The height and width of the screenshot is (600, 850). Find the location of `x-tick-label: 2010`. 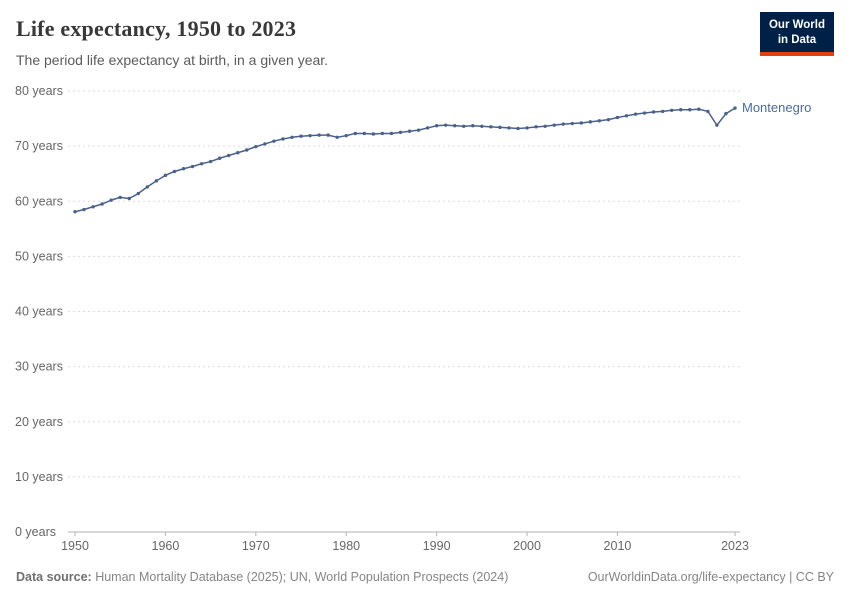

x-tick-label: 2010 is located at coordinates (618, 546).